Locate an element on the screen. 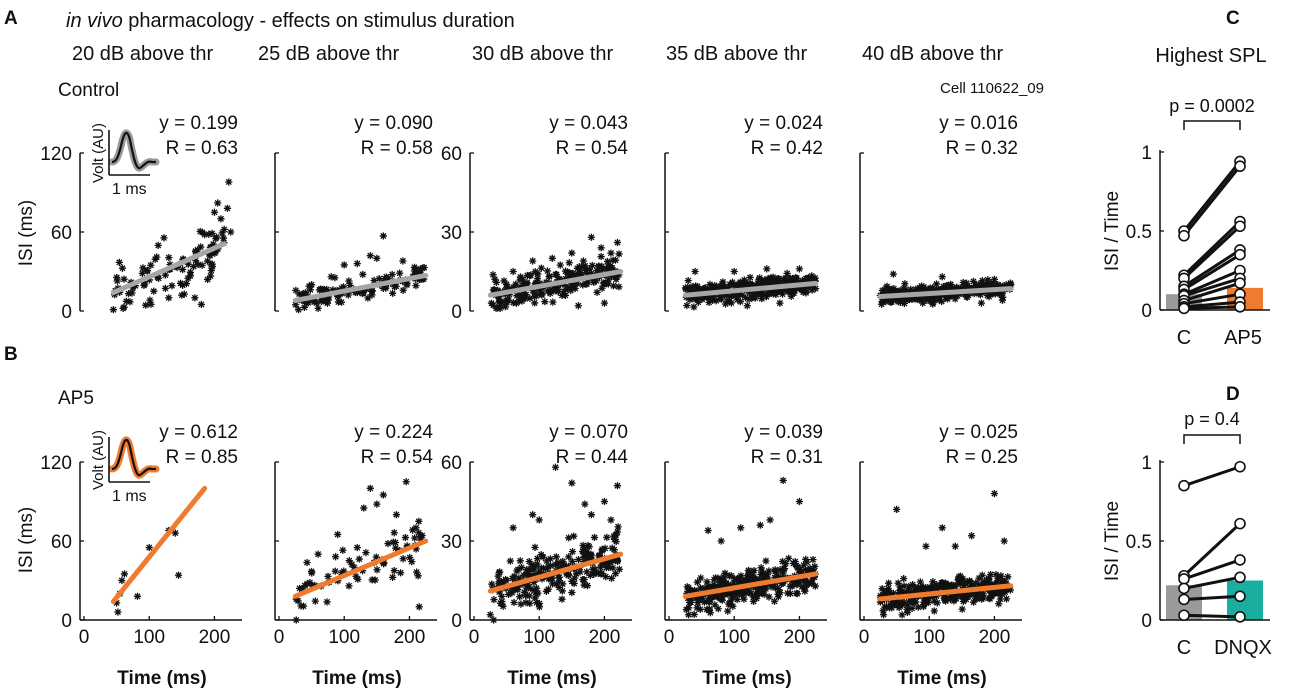 This screenshot has height=695, width=1300. fit-slope-label: y = 0.025 is located at coordinates (978, 432).